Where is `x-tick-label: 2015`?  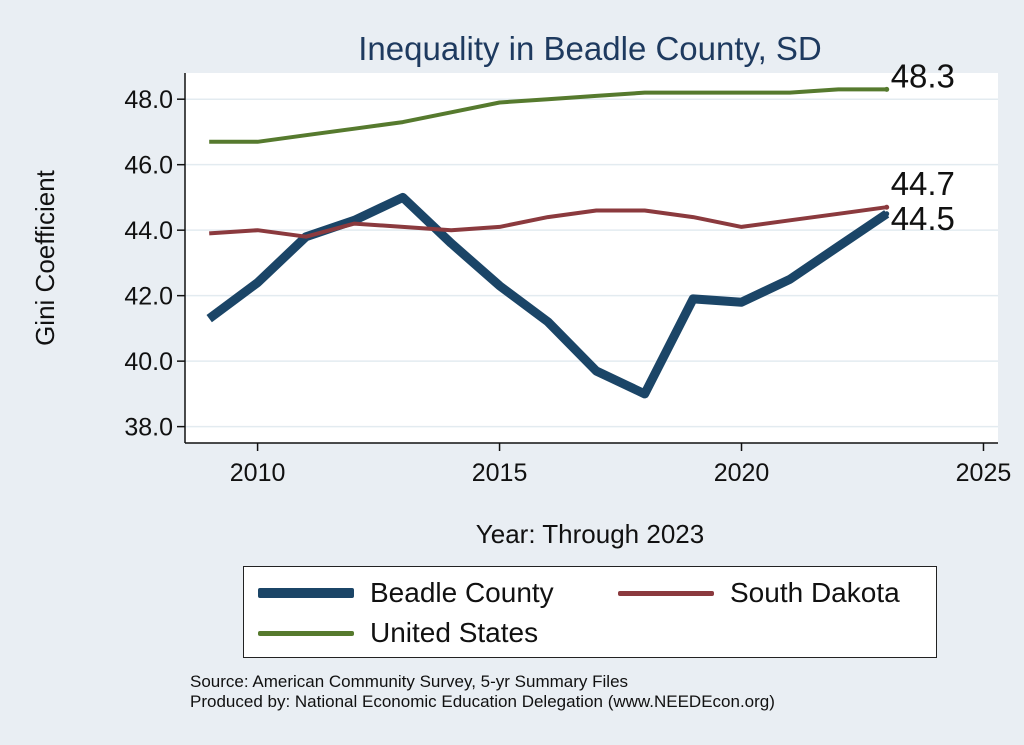 x-tick-label: 2015 is located at coordinates (500, 473).